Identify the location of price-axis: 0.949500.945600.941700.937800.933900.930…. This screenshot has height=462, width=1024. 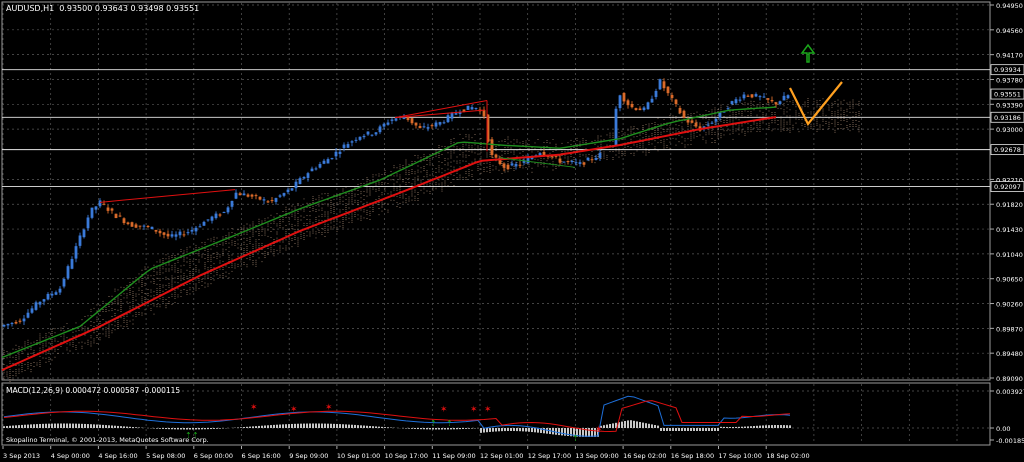
(1007, 192).